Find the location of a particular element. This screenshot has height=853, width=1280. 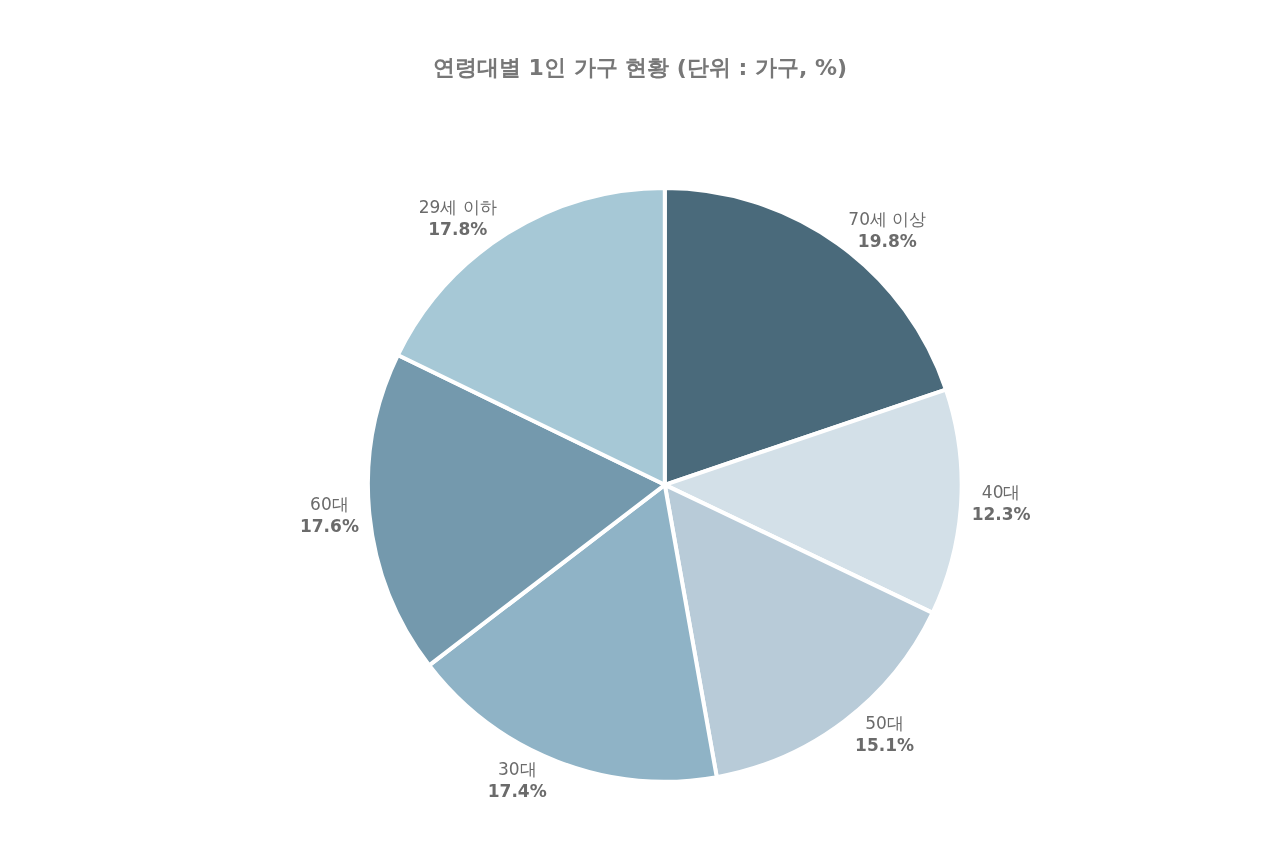

data-label: 17.6% is located at coordinates (329, 525).